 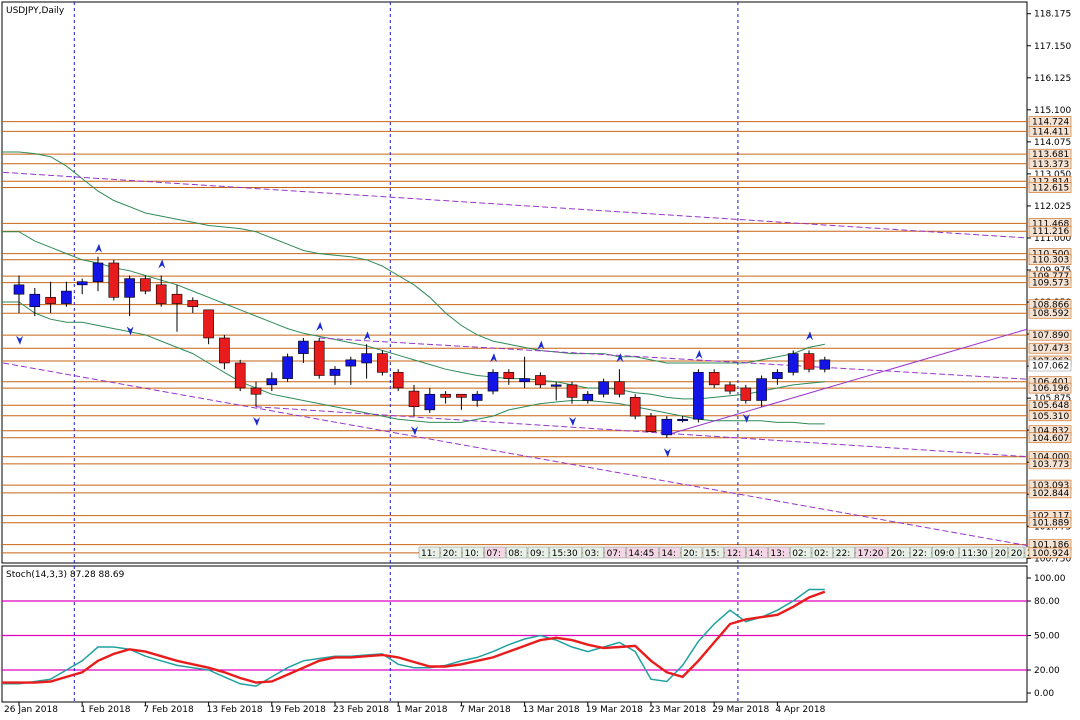 What do you see at coordinates (756, 554) in the screenshot?
I see `time-label: 14:` at bounding box center [756, 554].